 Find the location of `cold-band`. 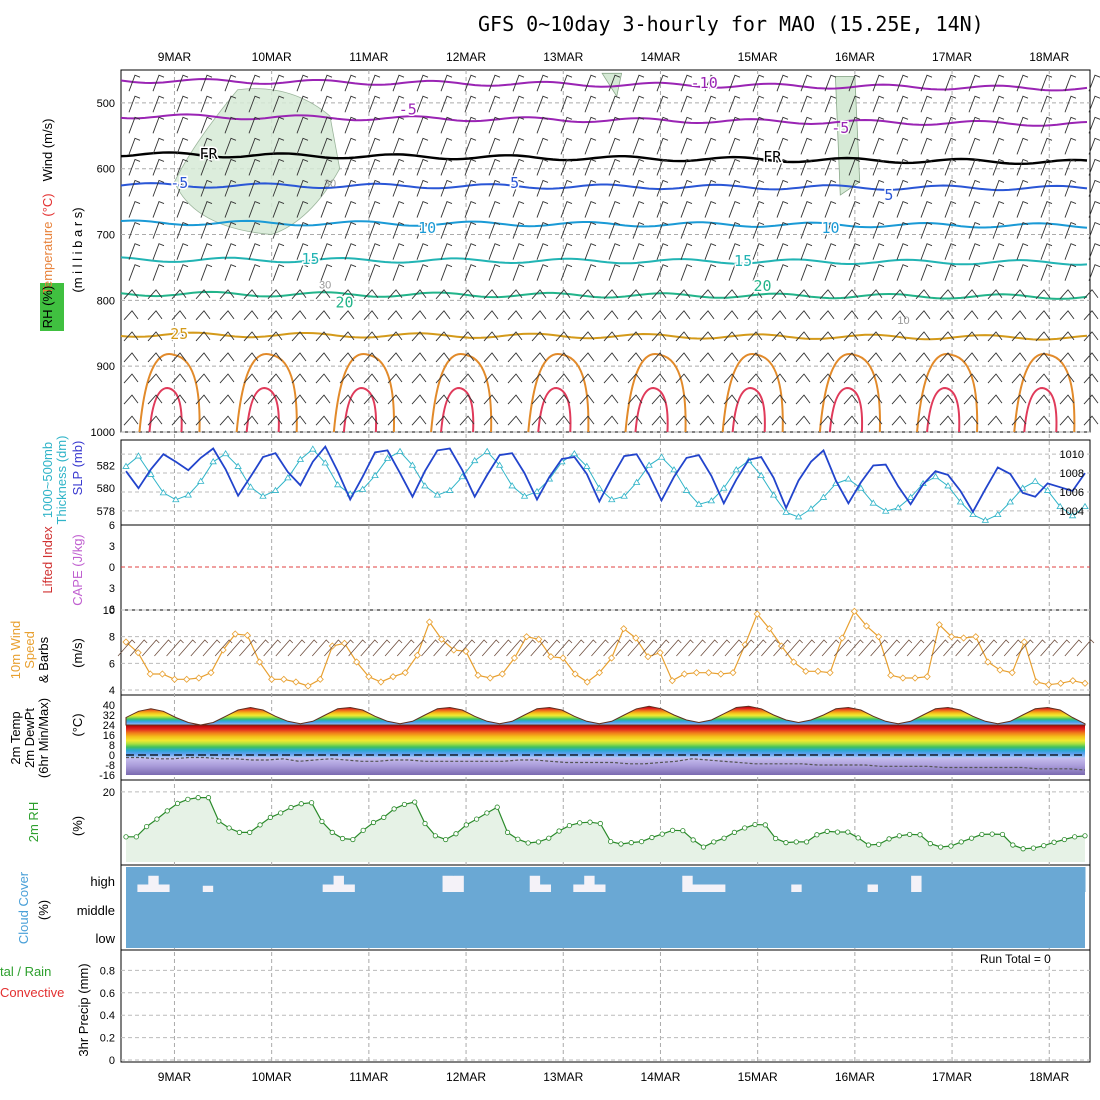

cold-band is located at coordinates (605, 766).